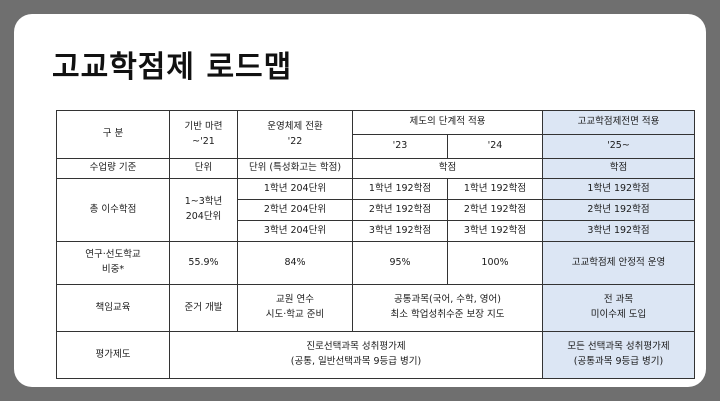  I want to click on credits-transition-g1: 1학년 204단위, so click(295, 189).